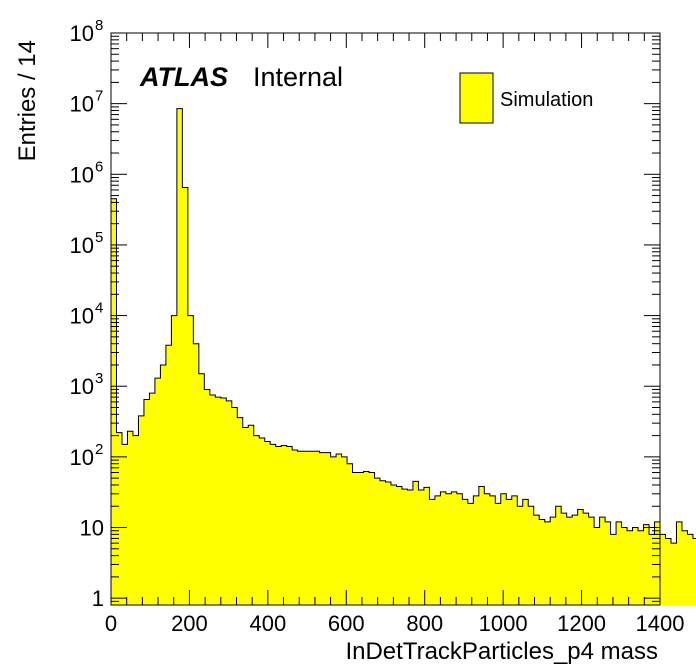 This screenshot has width=696, height=672. I want to click on legend-swatch, so click(476, 98).